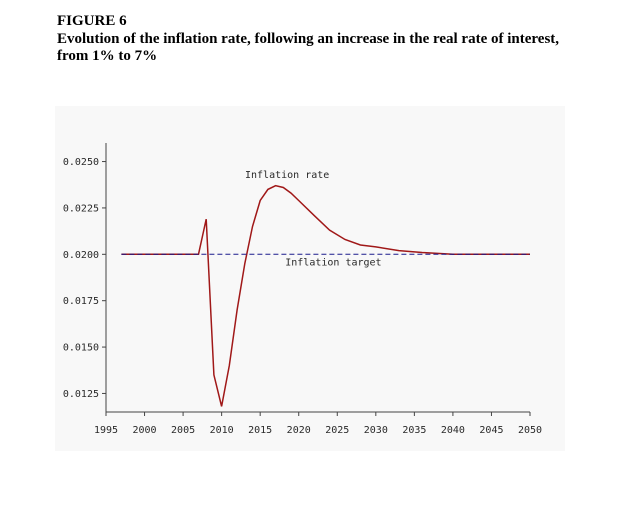  Describe the element at coordinates (299, 430) in the screenshot. I see `x-tick-label: 2020` at that location.